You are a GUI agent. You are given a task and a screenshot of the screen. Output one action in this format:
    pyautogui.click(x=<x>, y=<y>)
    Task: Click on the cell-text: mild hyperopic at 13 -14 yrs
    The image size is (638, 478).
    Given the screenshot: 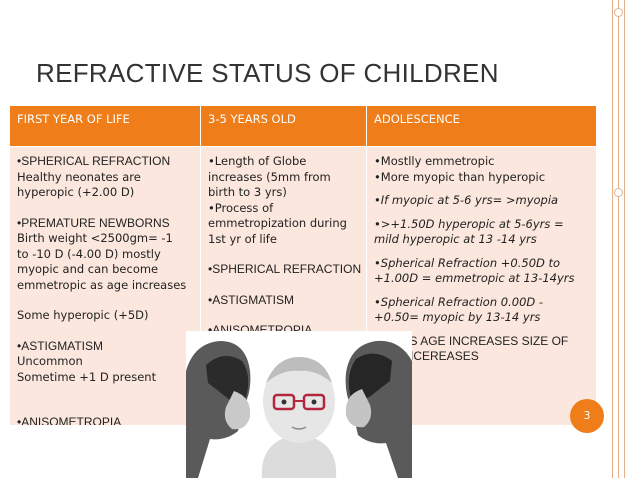 What is the action you would take?
    pyautogui.click(x=455, y=239)
    